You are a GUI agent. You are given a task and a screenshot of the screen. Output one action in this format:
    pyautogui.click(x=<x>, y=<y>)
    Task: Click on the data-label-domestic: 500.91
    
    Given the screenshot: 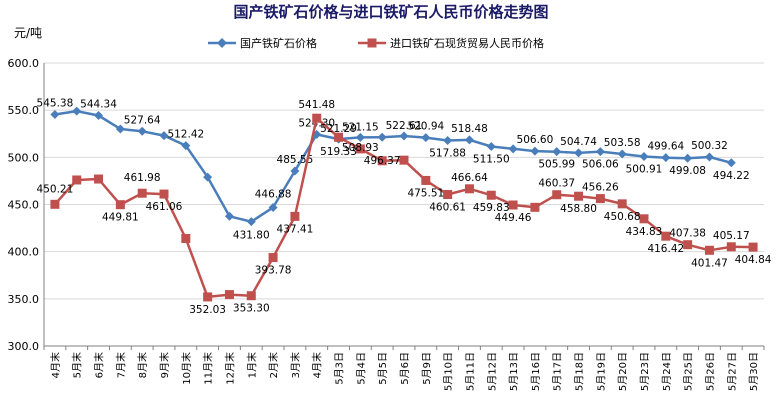 What is the action you would take?
    pyautogui.click(x=644, y=169)
    